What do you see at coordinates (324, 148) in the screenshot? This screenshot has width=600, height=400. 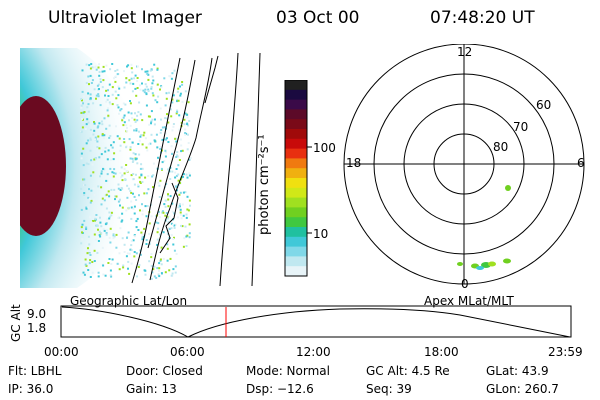 I see `colorbar-tick-100: 100` at bounding box center [324, 148].